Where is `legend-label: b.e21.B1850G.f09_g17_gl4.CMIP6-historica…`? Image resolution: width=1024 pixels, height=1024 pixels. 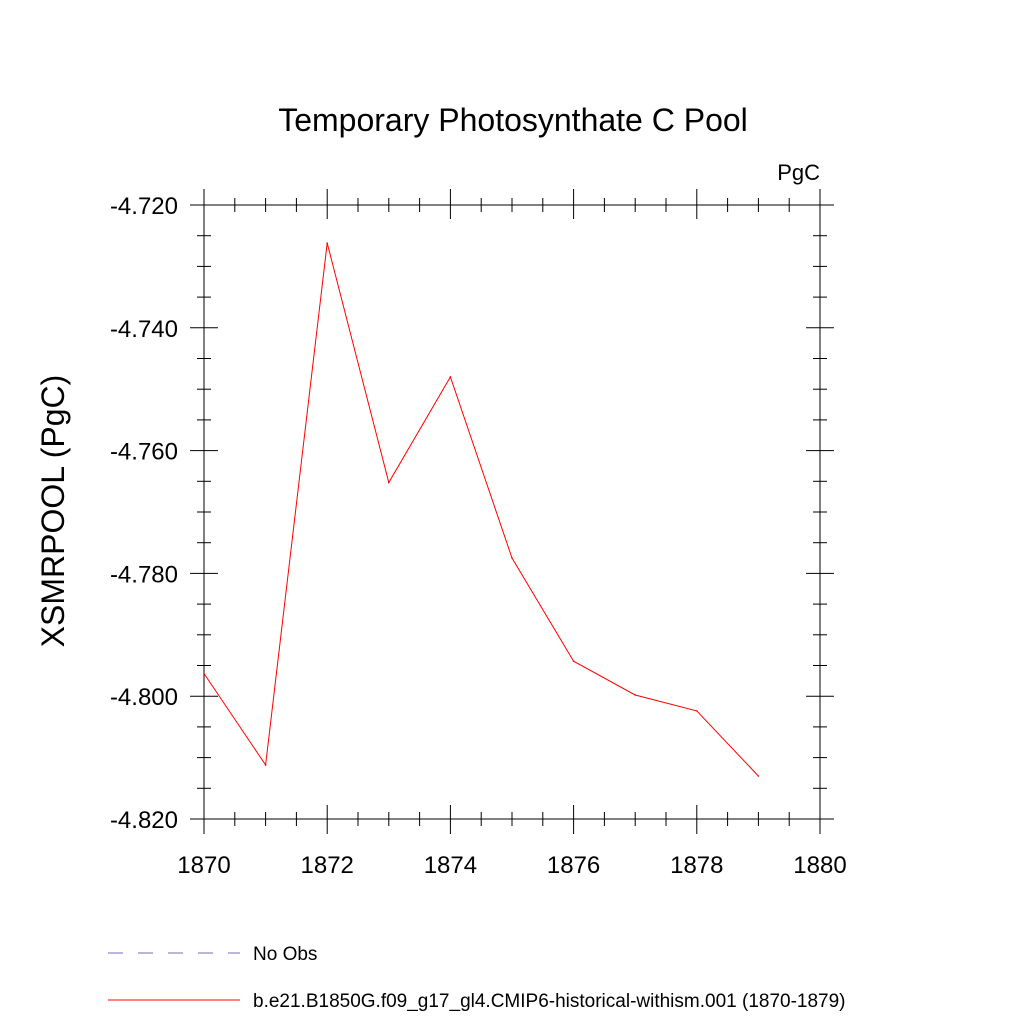
legend-label: b.e21.B1850G.f09_g17_gl4.CMIP6-historica… is located at coordinates (549, 1001).